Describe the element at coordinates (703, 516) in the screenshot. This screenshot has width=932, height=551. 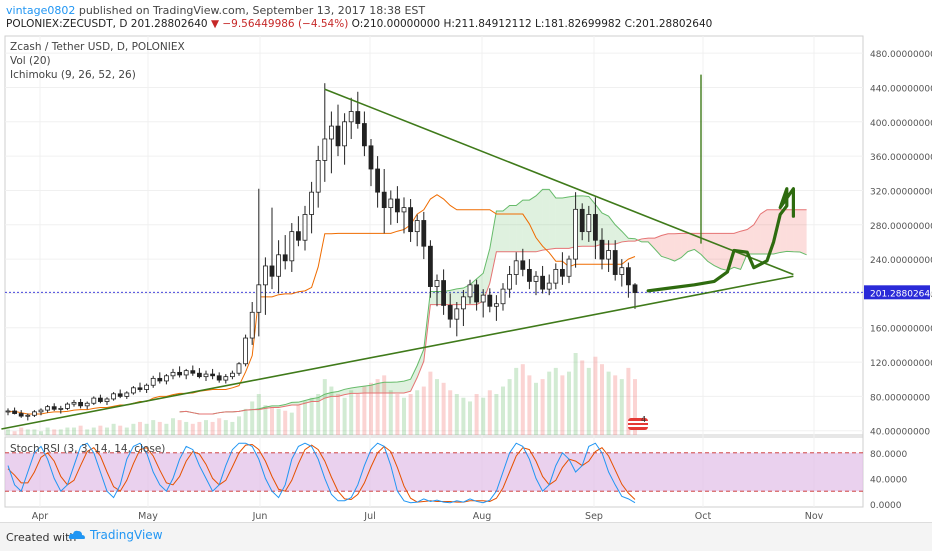
I see `time-tick-label: Oct` at that location.